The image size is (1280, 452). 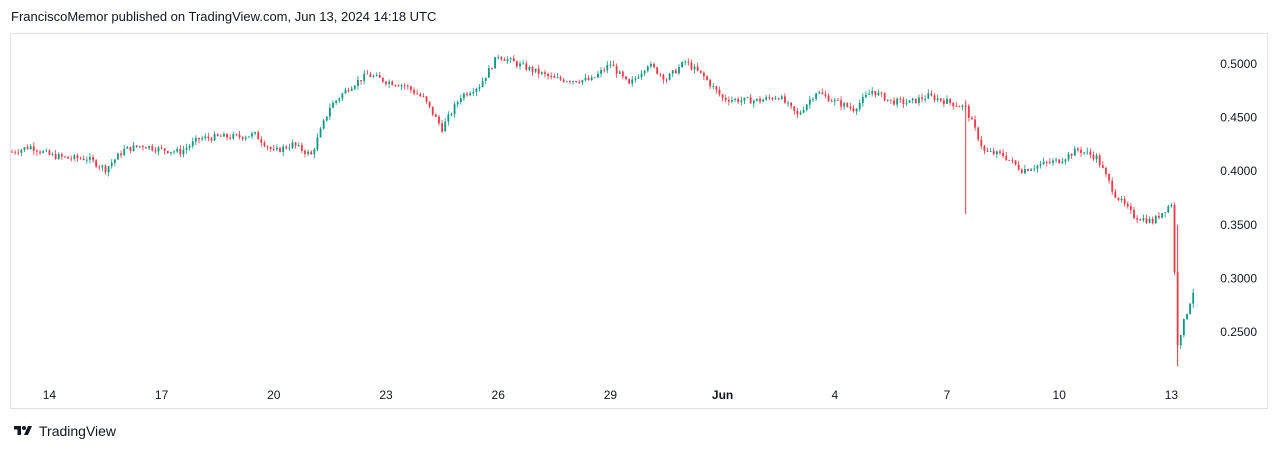 What do you see at coordinates (23, 430) in the screenshot?
I see `tradingview-logo-icon` at bounding box center [23, 430].